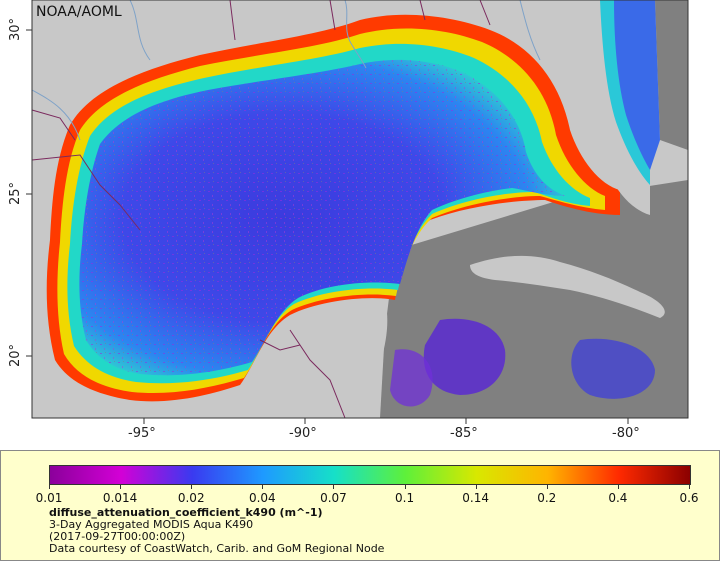  I want to click on colorbar-tick-label: 0.04, so click(262, 498).